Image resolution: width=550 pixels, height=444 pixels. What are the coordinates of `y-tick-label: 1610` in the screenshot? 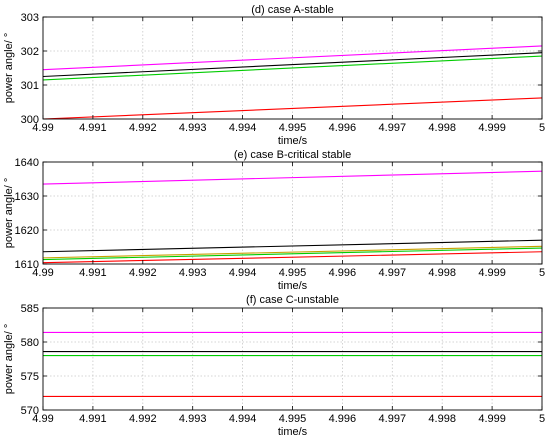 It's located at (27, 265).